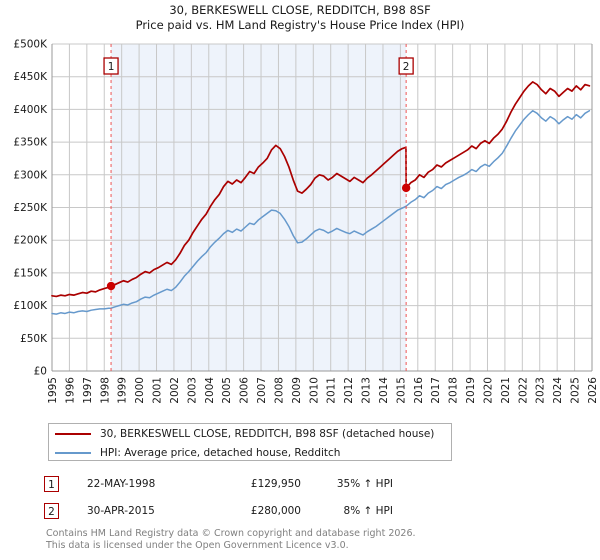 The height and width of the screenshot is (560, 600). I want to click on x-axis-tick-label: 1999, so click(123, 390).